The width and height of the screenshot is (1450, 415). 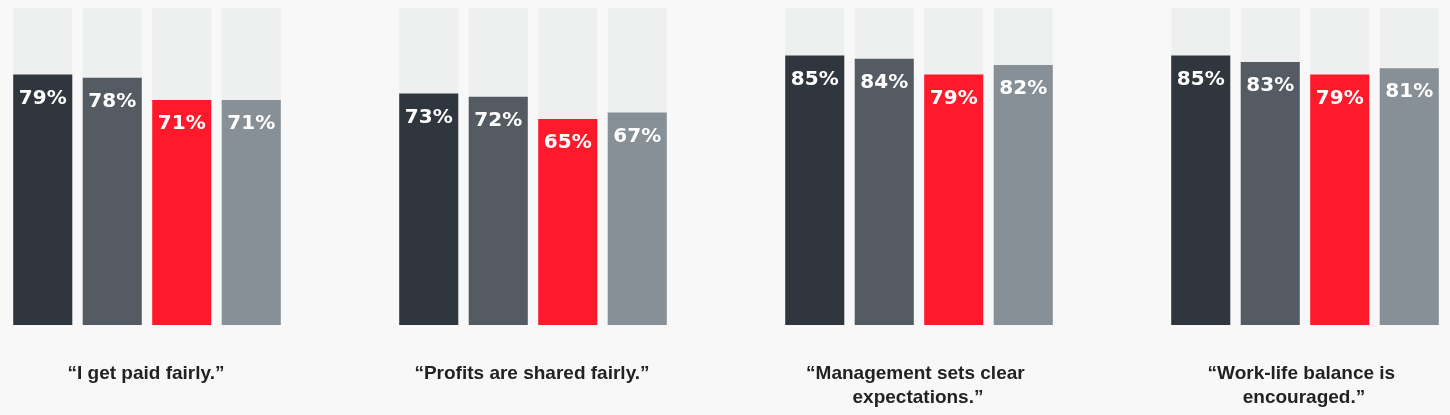 What do you see at coordinates (112, 99) in the screenshot?
I see `data-label: 78%` at bounding box center [112, 99].